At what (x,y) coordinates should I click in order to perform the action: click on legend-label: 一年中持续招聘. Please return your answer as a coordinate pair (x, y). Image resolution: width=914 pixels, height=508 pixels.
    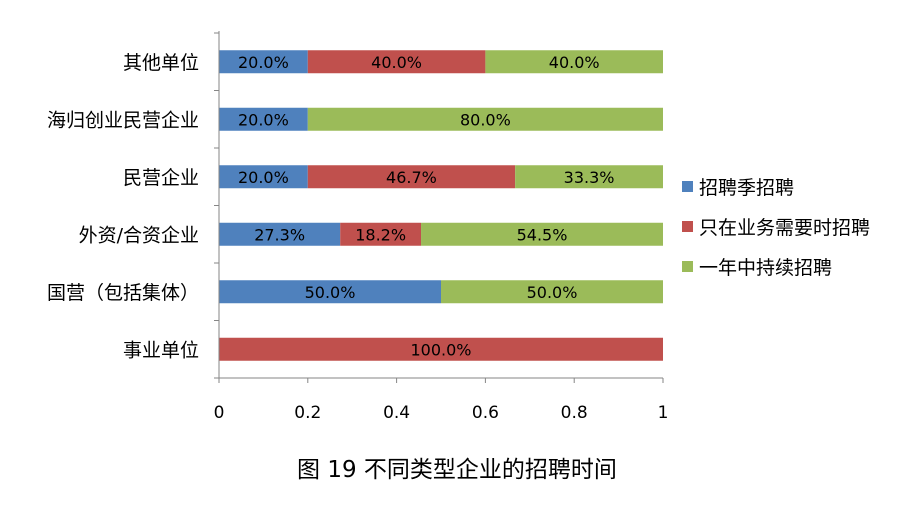
    Looking at the image, I should click on (765, 268).